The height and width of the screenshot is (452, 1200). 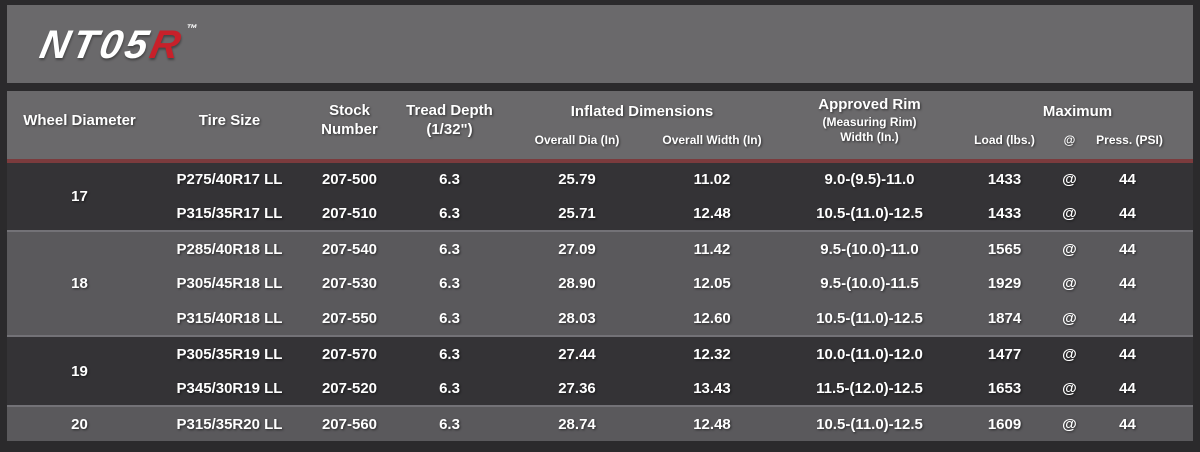 What do you see at coordinates (1004, 318) in the screenshot?
I see `load-cell: 1874` at bounding box center [1004, 318].